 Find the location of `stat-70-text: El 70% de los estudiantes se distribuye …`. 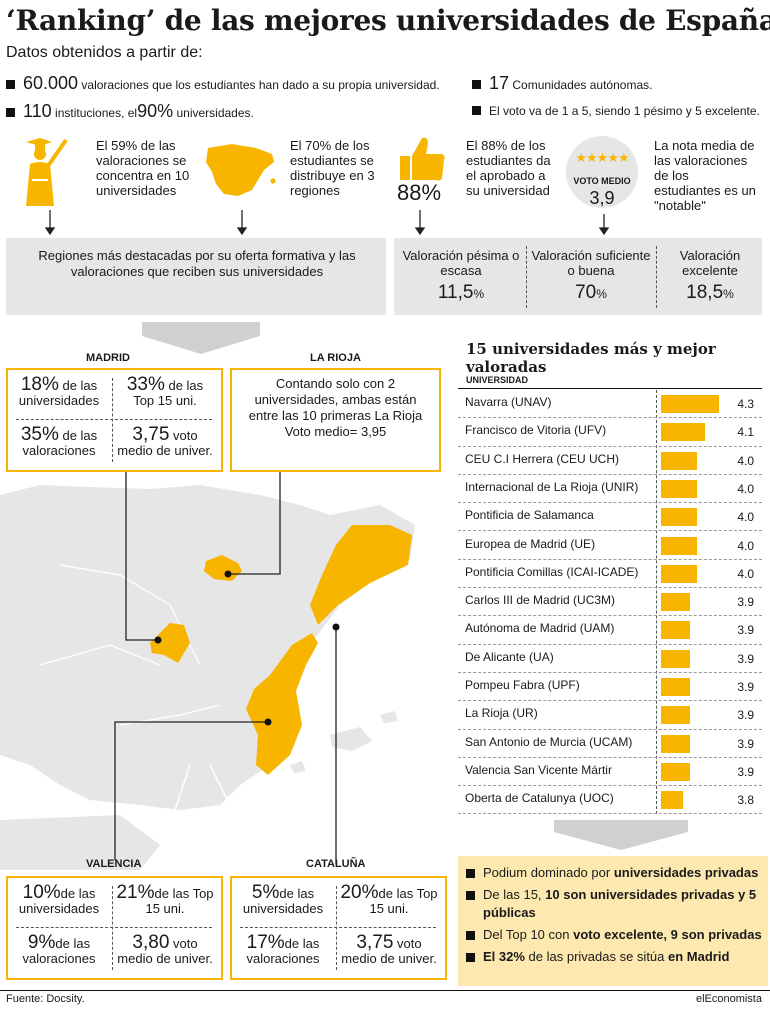

stat-70-text: El 70% de los estudiantes se distribuye … is located at coordinates (332, 168).